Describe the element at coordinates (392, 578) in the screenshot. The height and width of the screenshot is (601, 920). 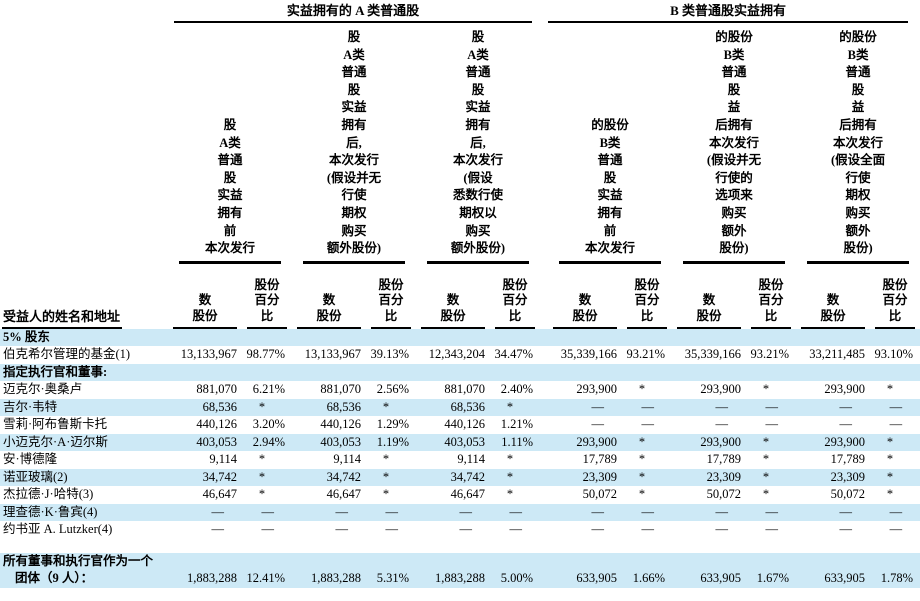
I see `cell-shares-percent: 5.31%` at that location.